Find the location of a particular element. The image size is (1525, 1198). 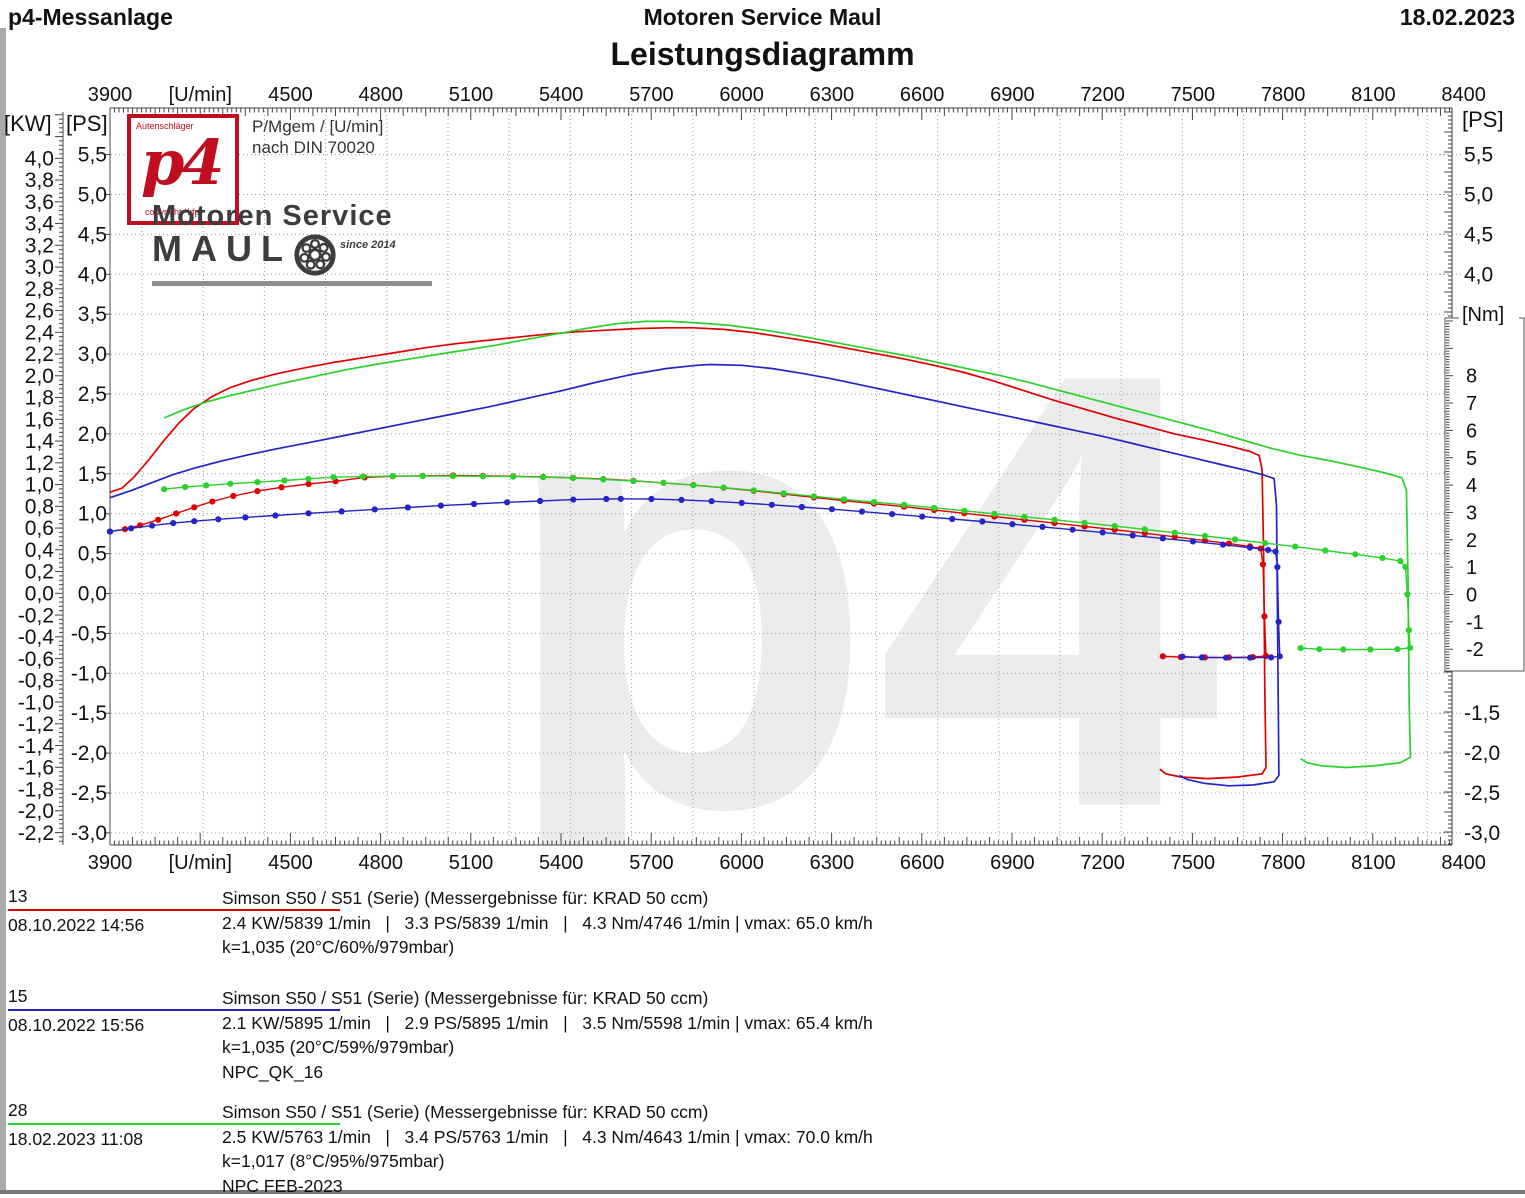

svg-text: 5700 is located at coordinates (651, 863).